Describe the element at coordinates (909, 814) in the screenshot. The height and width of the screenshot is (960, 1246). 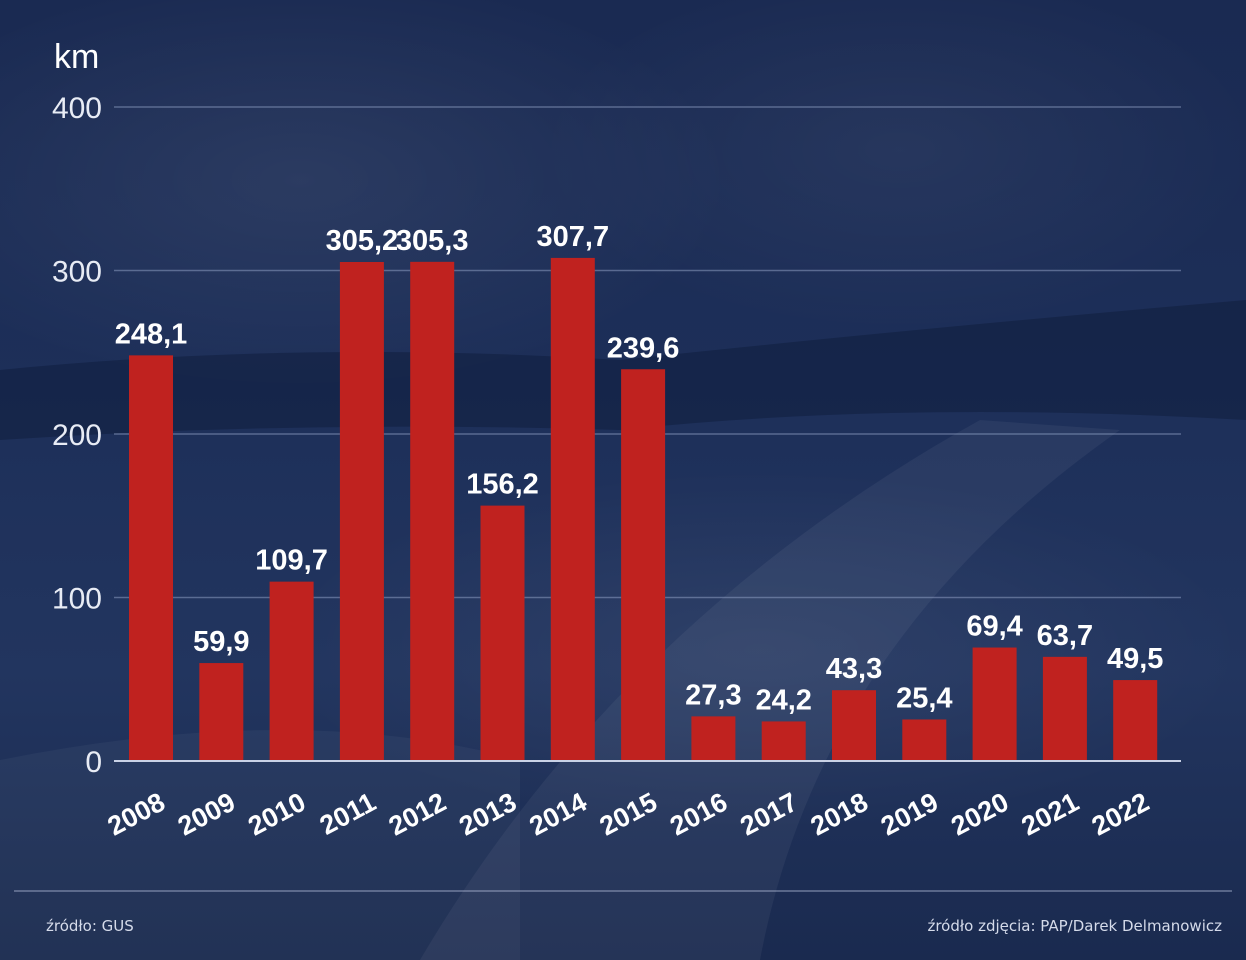
I see `x-tick-label-2019: 2019` at that location.